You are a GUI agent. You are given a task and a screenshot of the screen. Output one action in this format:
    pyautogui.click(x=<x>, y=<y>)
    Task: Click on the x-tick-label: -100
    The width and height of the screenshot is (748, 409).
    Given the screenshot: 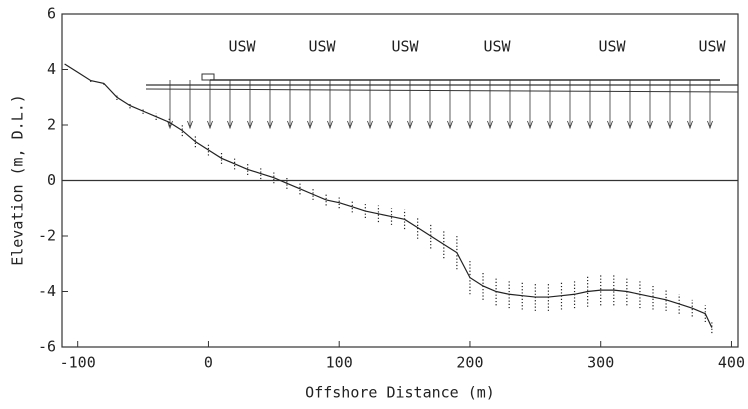 What is the action you would take?
    pyautogui.click(x=78, y=363)
    